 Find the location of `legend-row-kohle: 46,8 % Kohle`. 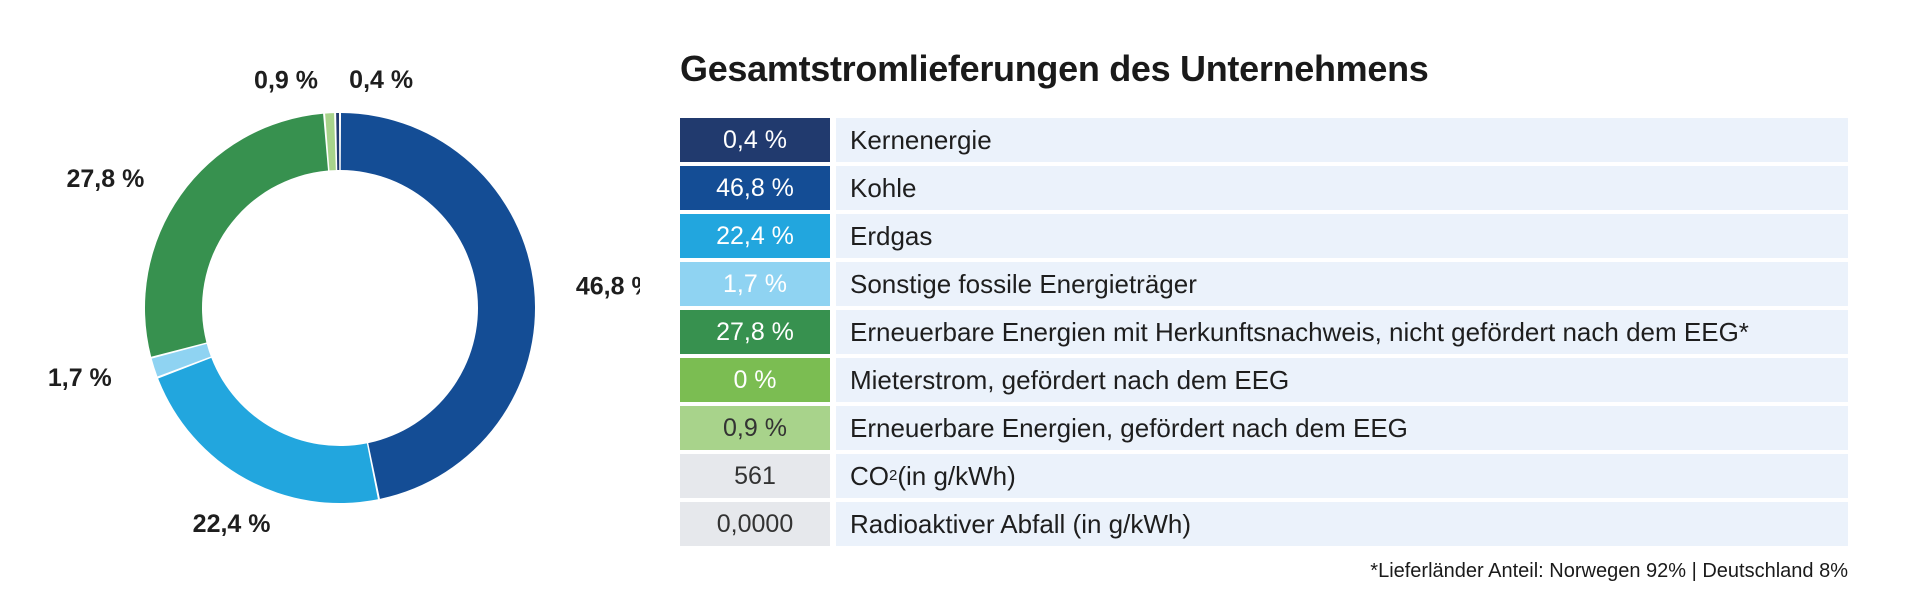

legend-row-kohle: 46,8 % Kohle is located at coordinates (1264, 188).